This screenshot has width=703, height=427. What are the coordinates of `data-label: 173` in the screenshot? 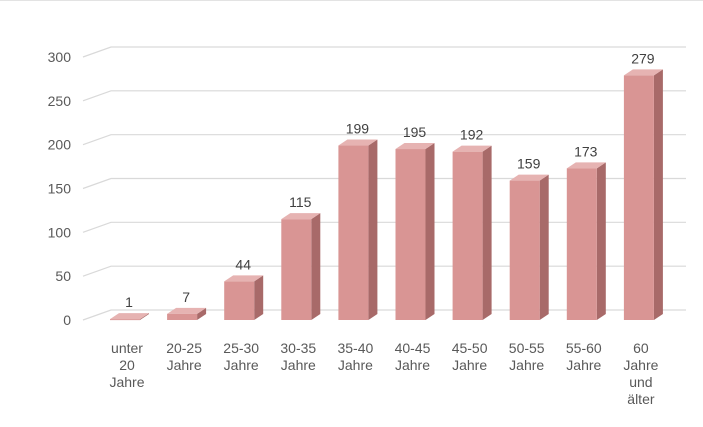 It's located at (586, 151).